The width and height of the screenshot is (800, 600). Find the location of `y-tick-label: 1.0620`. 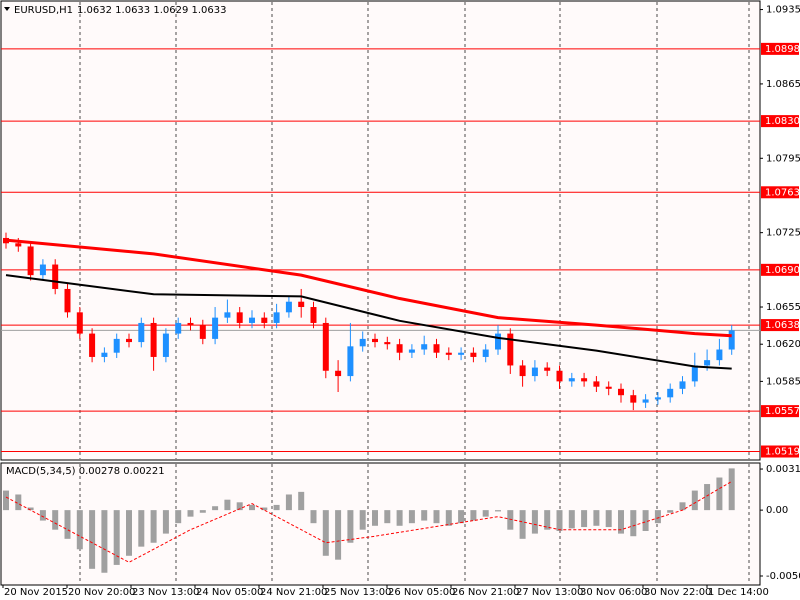

y-tick-label: 1.0620 is located at coordinates (783, 344).